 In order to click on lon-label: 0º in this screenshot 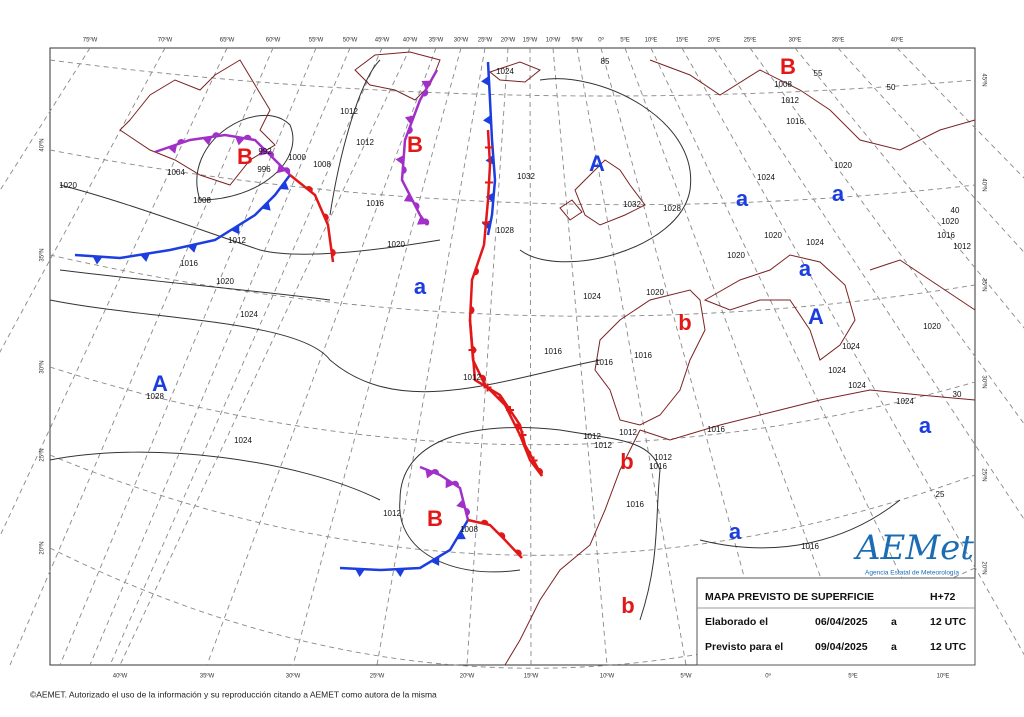, I will do `click(768, 676)`.